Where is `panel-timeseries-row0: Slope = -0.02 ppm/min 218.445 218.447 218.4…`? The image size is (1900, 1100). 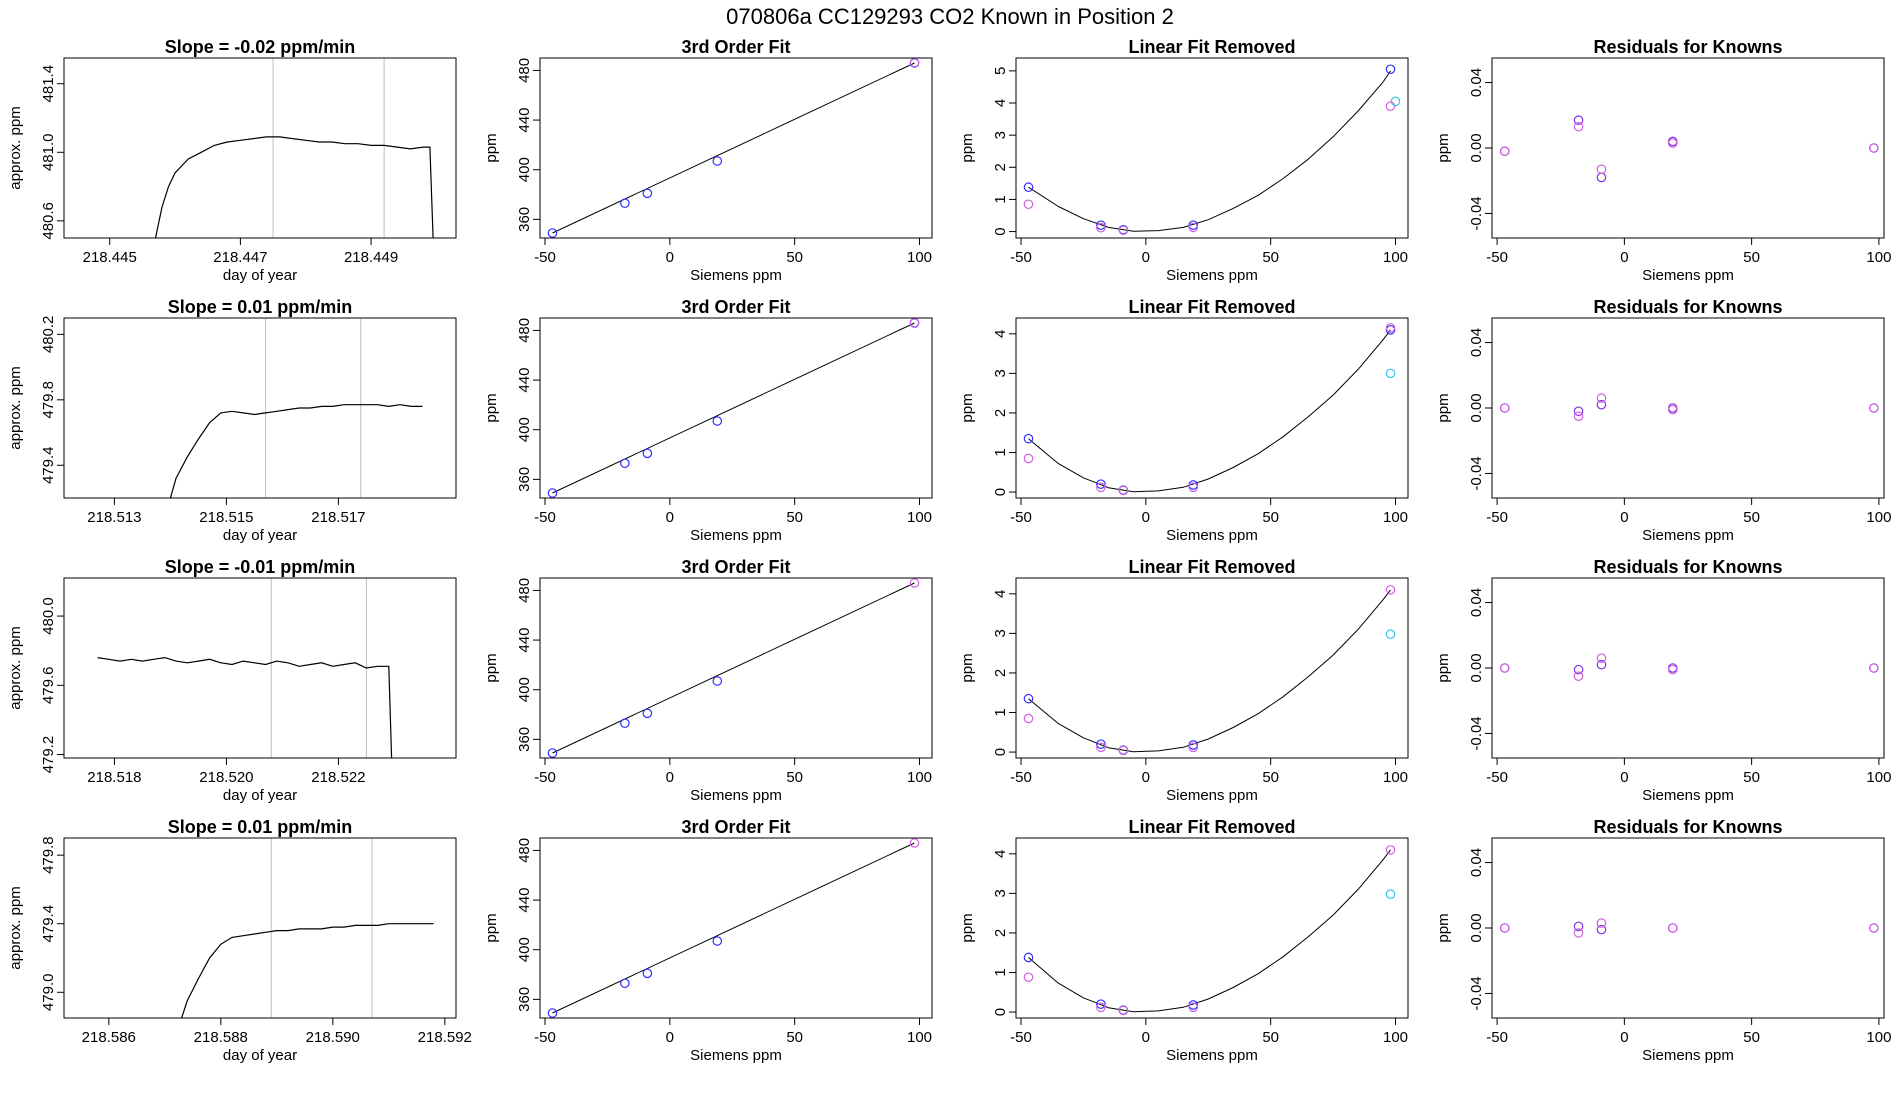 panel-timeseries-row0: Slope = -0.02 ppm/min 218.445 218.447 218.4… is located at coordinates (232, 160).